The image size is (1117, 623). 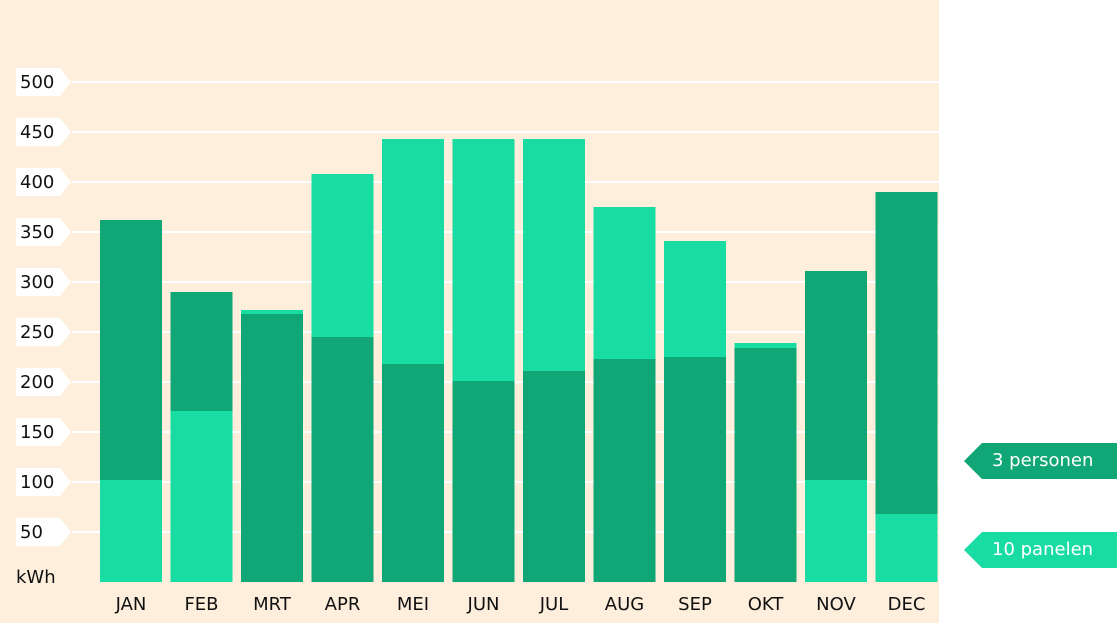 I want to click on legend-label-10-panelen: 10 panelen, so click(x=1043, y=549).